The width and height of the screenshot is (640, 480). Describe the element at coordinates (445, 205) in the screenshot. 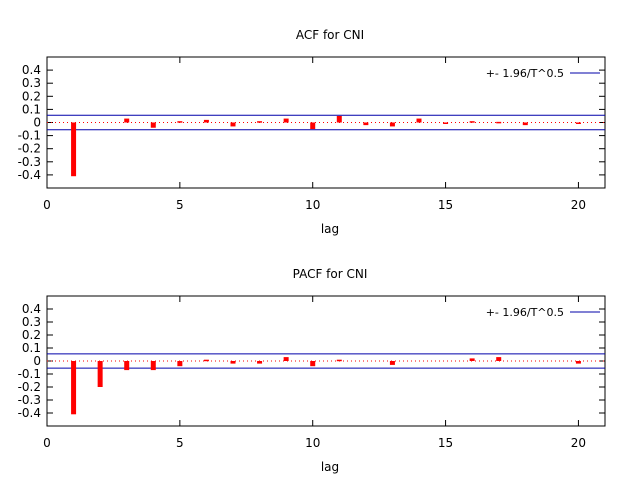

I see `acf-xtick-label: 15` at that location.